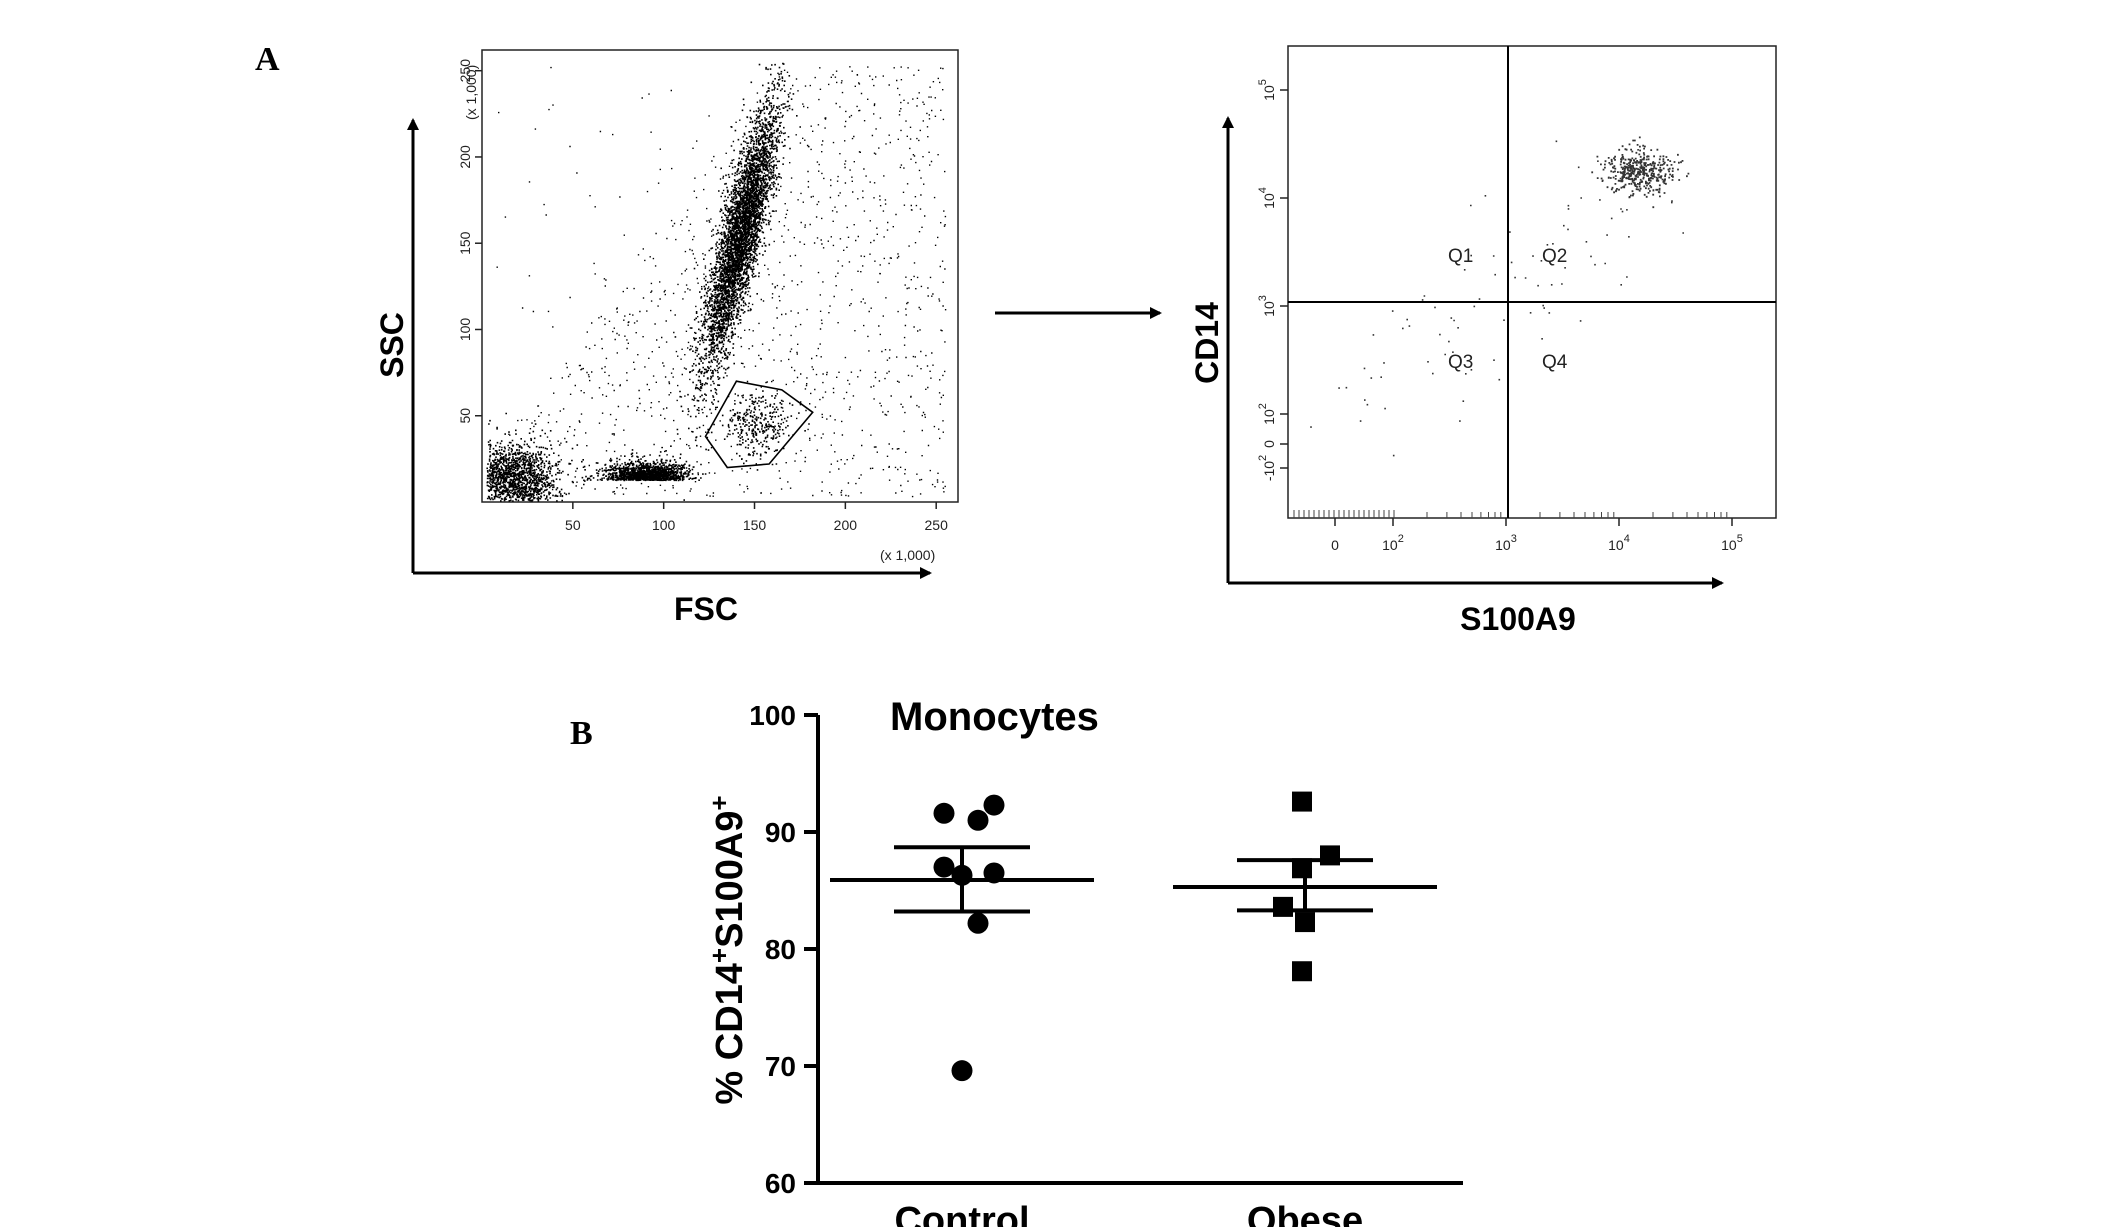 The image size is (2126, 1227). What do you see at coordinates (780, 1066) in the screenshot?
I see `y-tick-label: 70` at bounding box center [780, 1066].